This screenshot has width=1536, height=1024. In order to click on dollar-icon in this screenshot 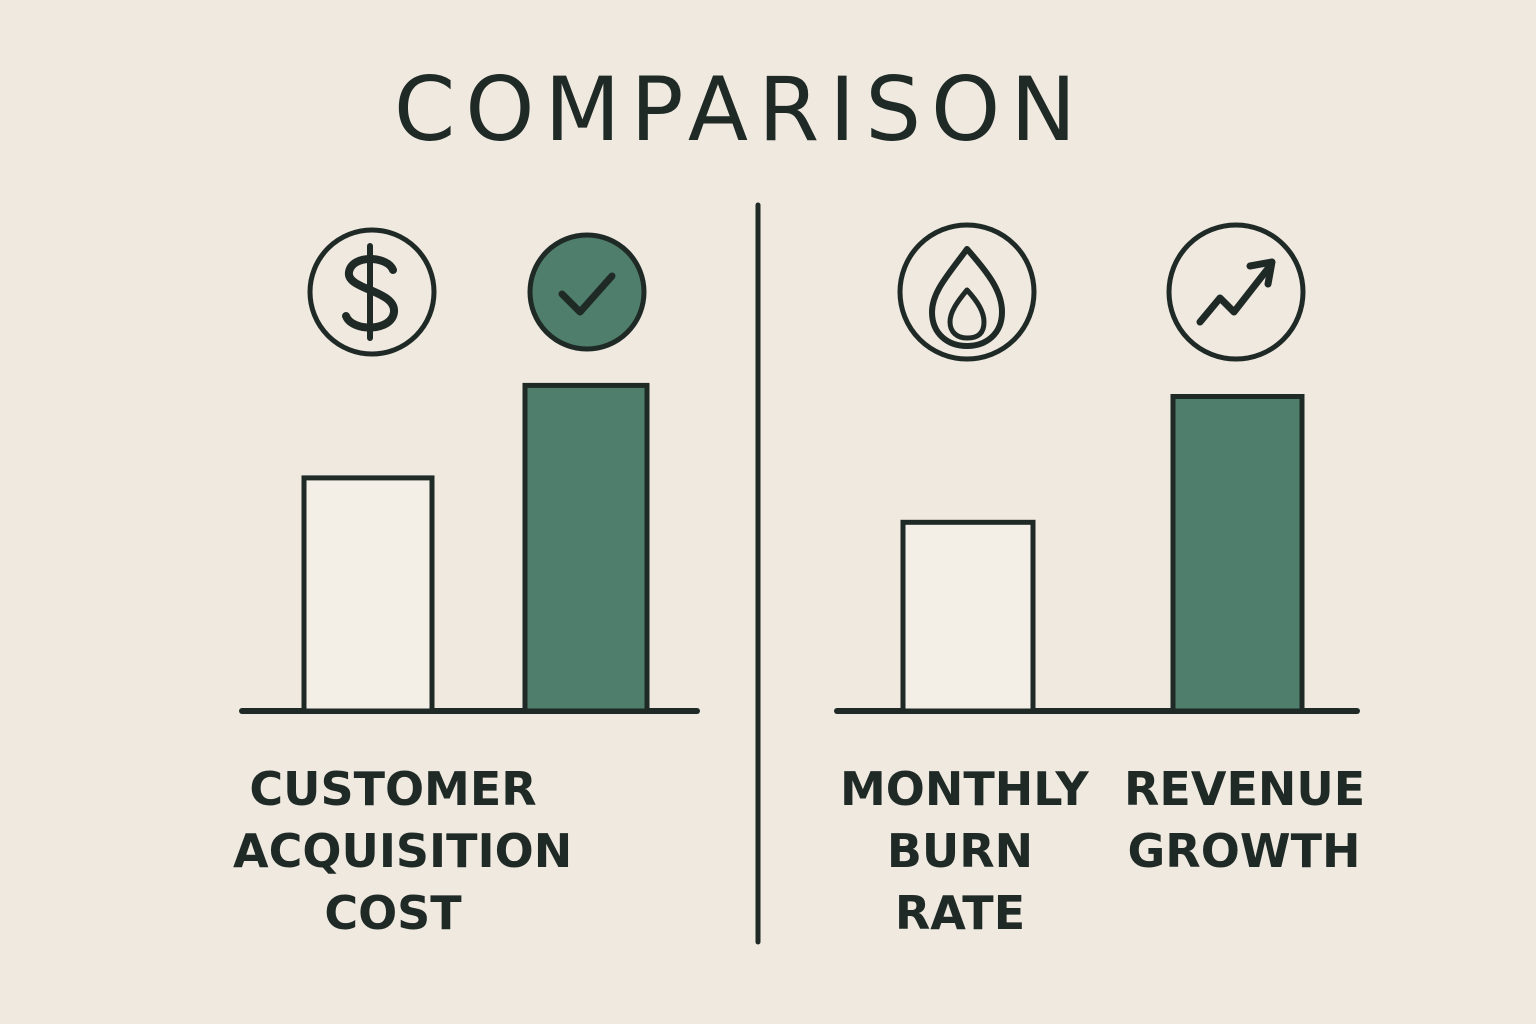, I will do `click(372, 292)`.